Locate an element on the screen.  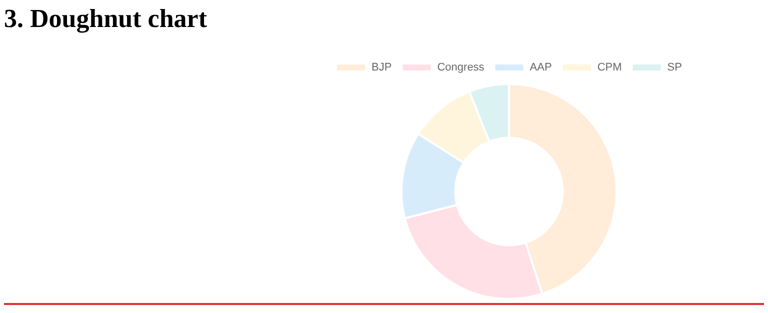
legend-label: SP is located at coordinates (674, 68).